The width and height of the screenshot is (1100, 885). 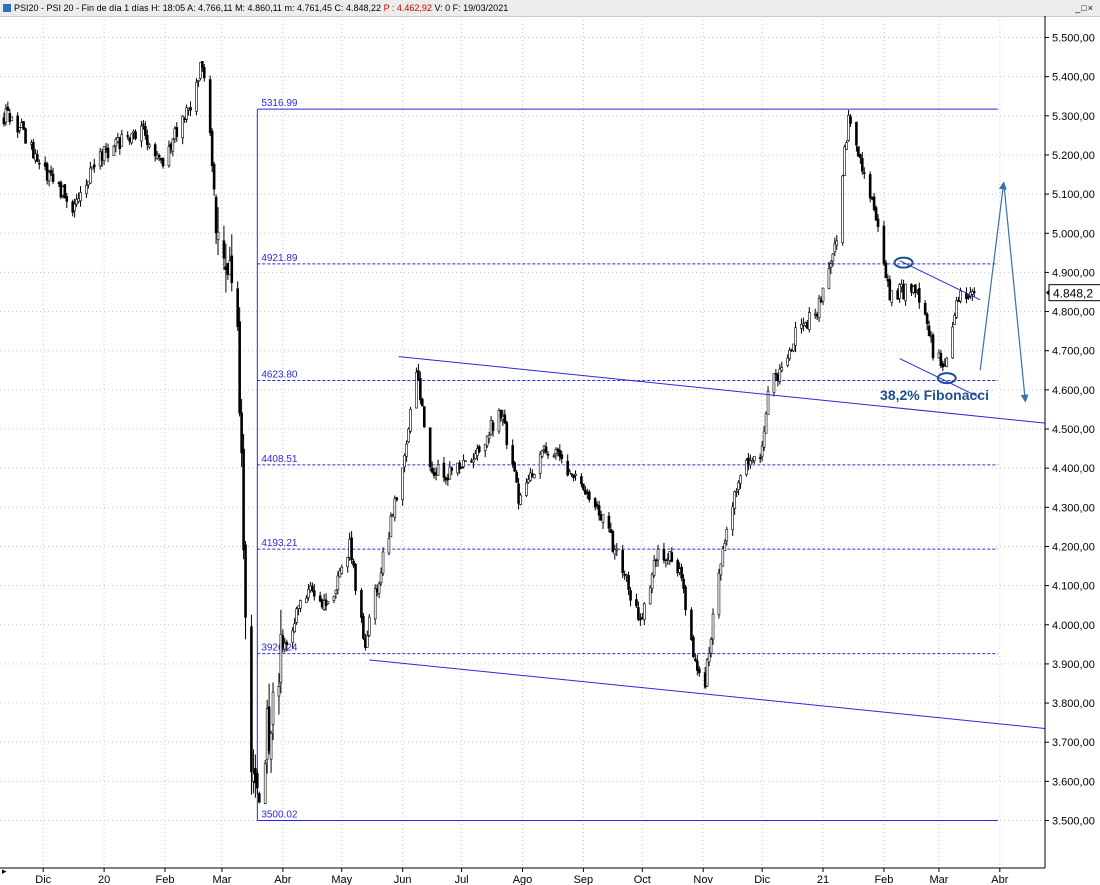 What do you see at coordinates (26, 8) in the screenshot?
I see `symbol: PSI20` at bounding box center [26, 8].